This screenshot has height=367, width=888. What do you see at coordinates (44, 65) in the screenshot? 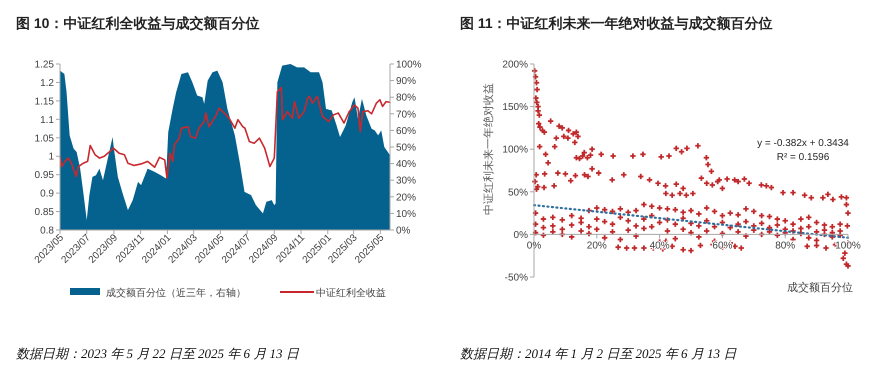
I see `y-tick-label: 1.25` at bounding box center [44, 65].